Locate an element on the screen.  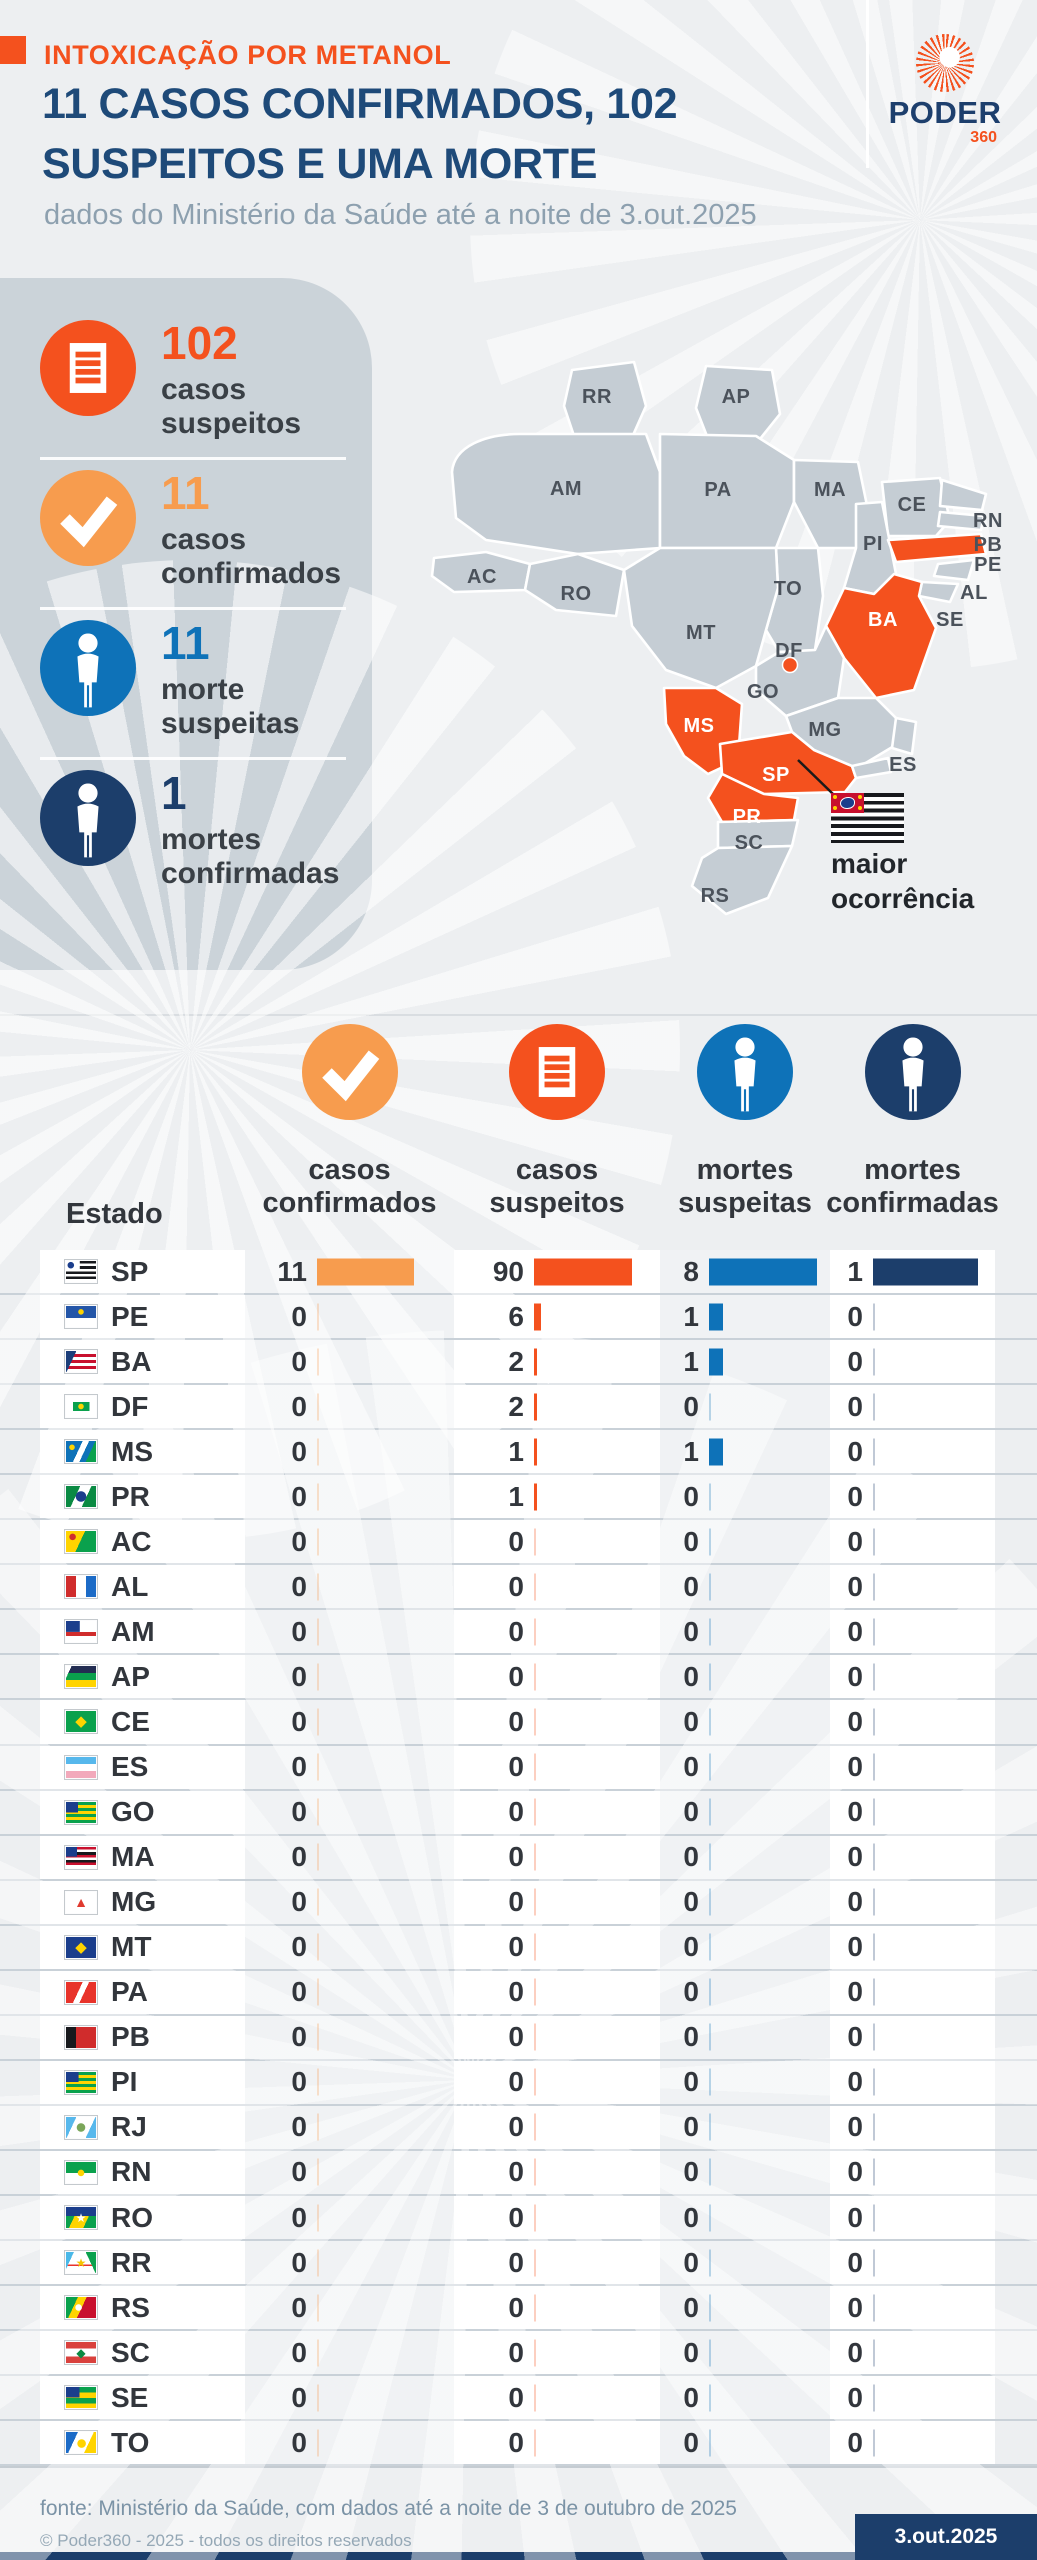
map-label-PE: PE is located at coordinates (988, 565).